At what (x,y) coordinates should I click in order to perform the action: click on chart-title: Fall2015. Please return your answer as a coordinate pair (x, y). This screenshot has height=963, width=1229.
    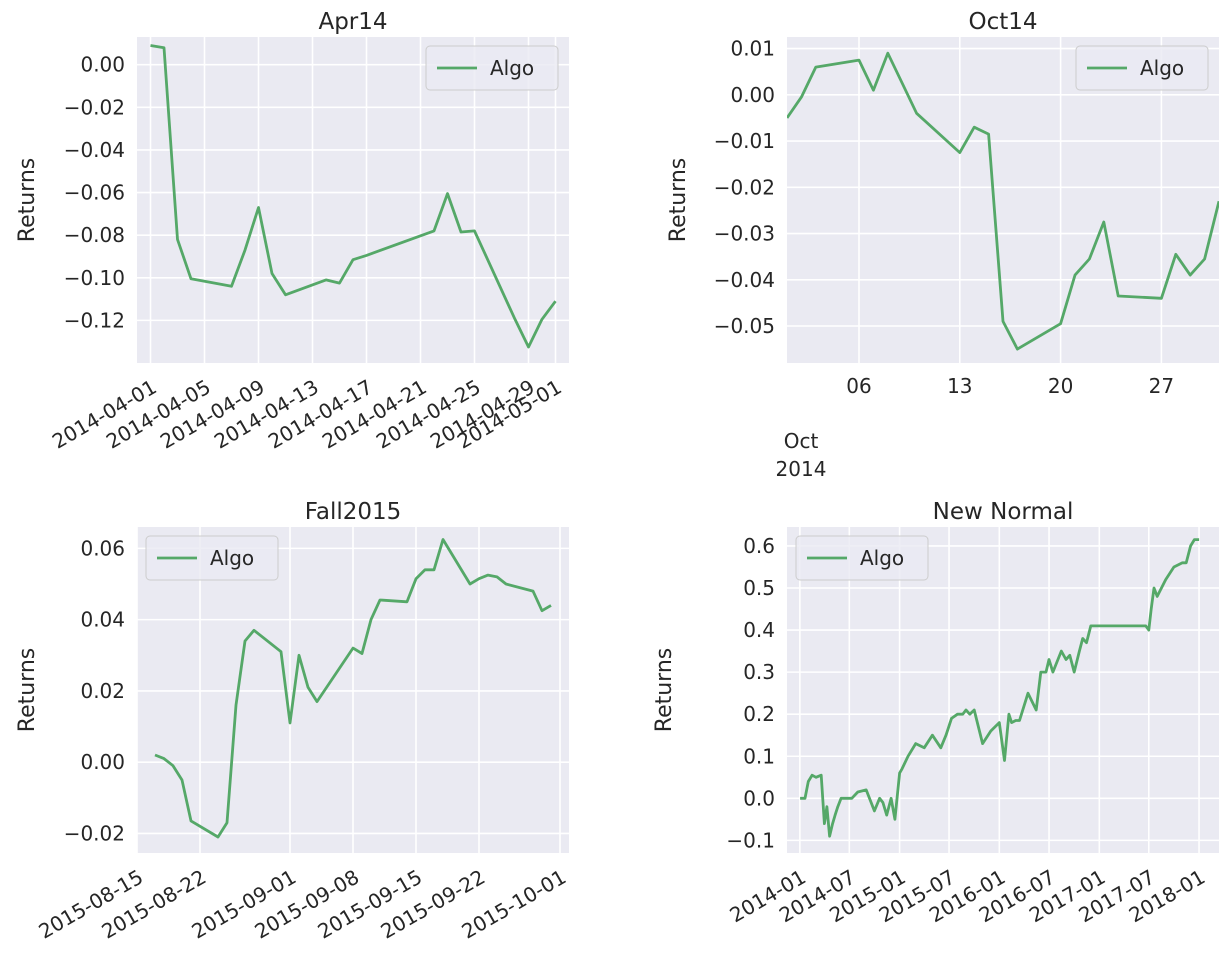
    Looking at the image, I should click on (353, 512).